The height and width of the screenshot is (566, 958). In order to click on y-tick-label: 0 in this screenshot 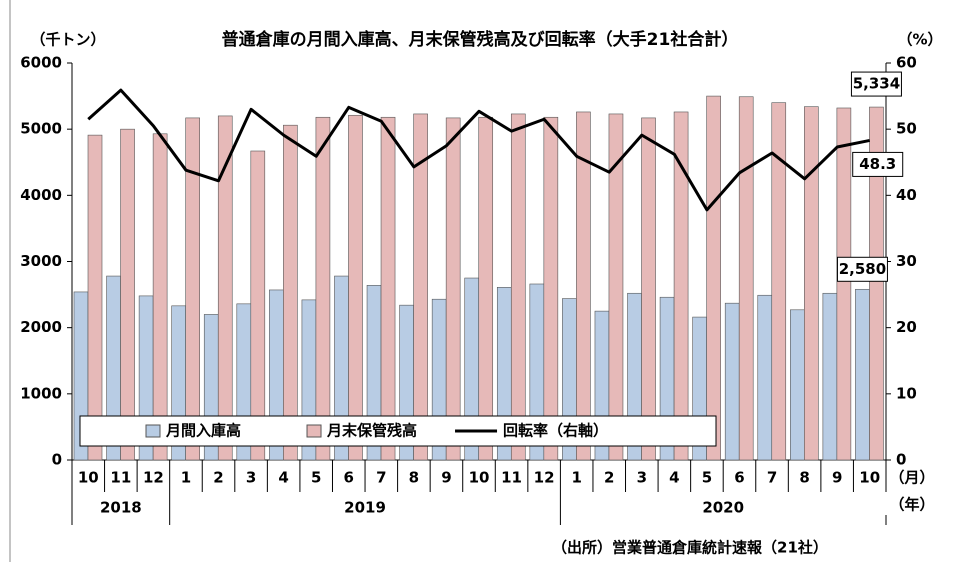, I will do `click(57, 460)`.